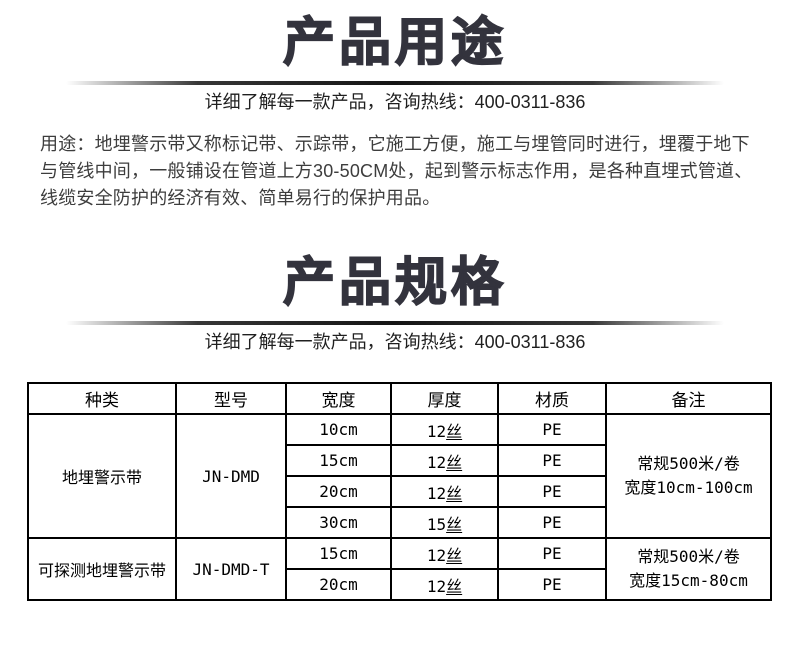 The height and width of the screenshot is (651, 790). What do you see at coordinates (688, 487) in the screenshot?
I see `note-line-2: 宽度10cm-100cm` at bounding box center [688, 487].